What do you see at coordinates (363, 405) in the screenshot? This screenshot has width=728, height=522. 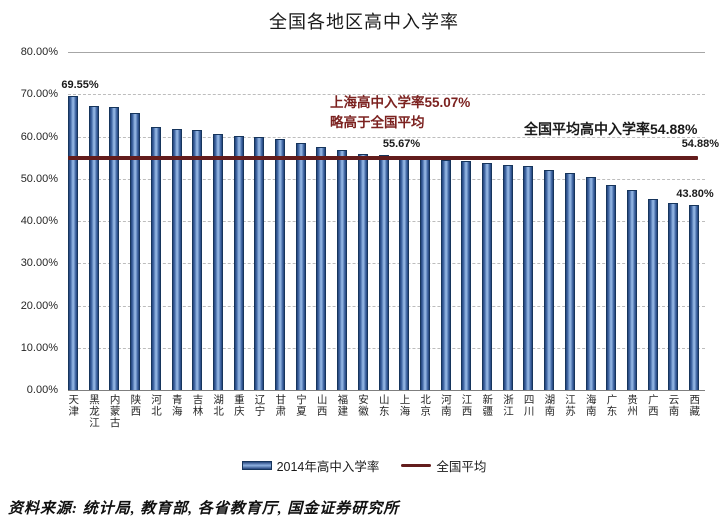 I see `x-axis-tick-label: 安徽` at bounding box center [363, 405].